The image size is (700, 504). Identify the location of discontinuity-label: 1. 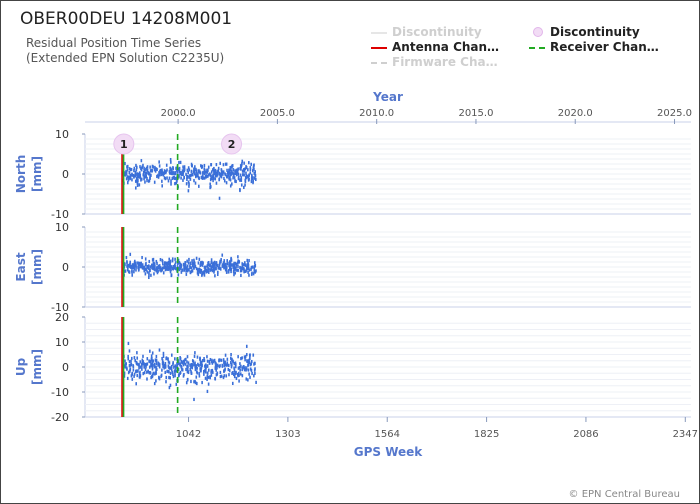
(124, 144).